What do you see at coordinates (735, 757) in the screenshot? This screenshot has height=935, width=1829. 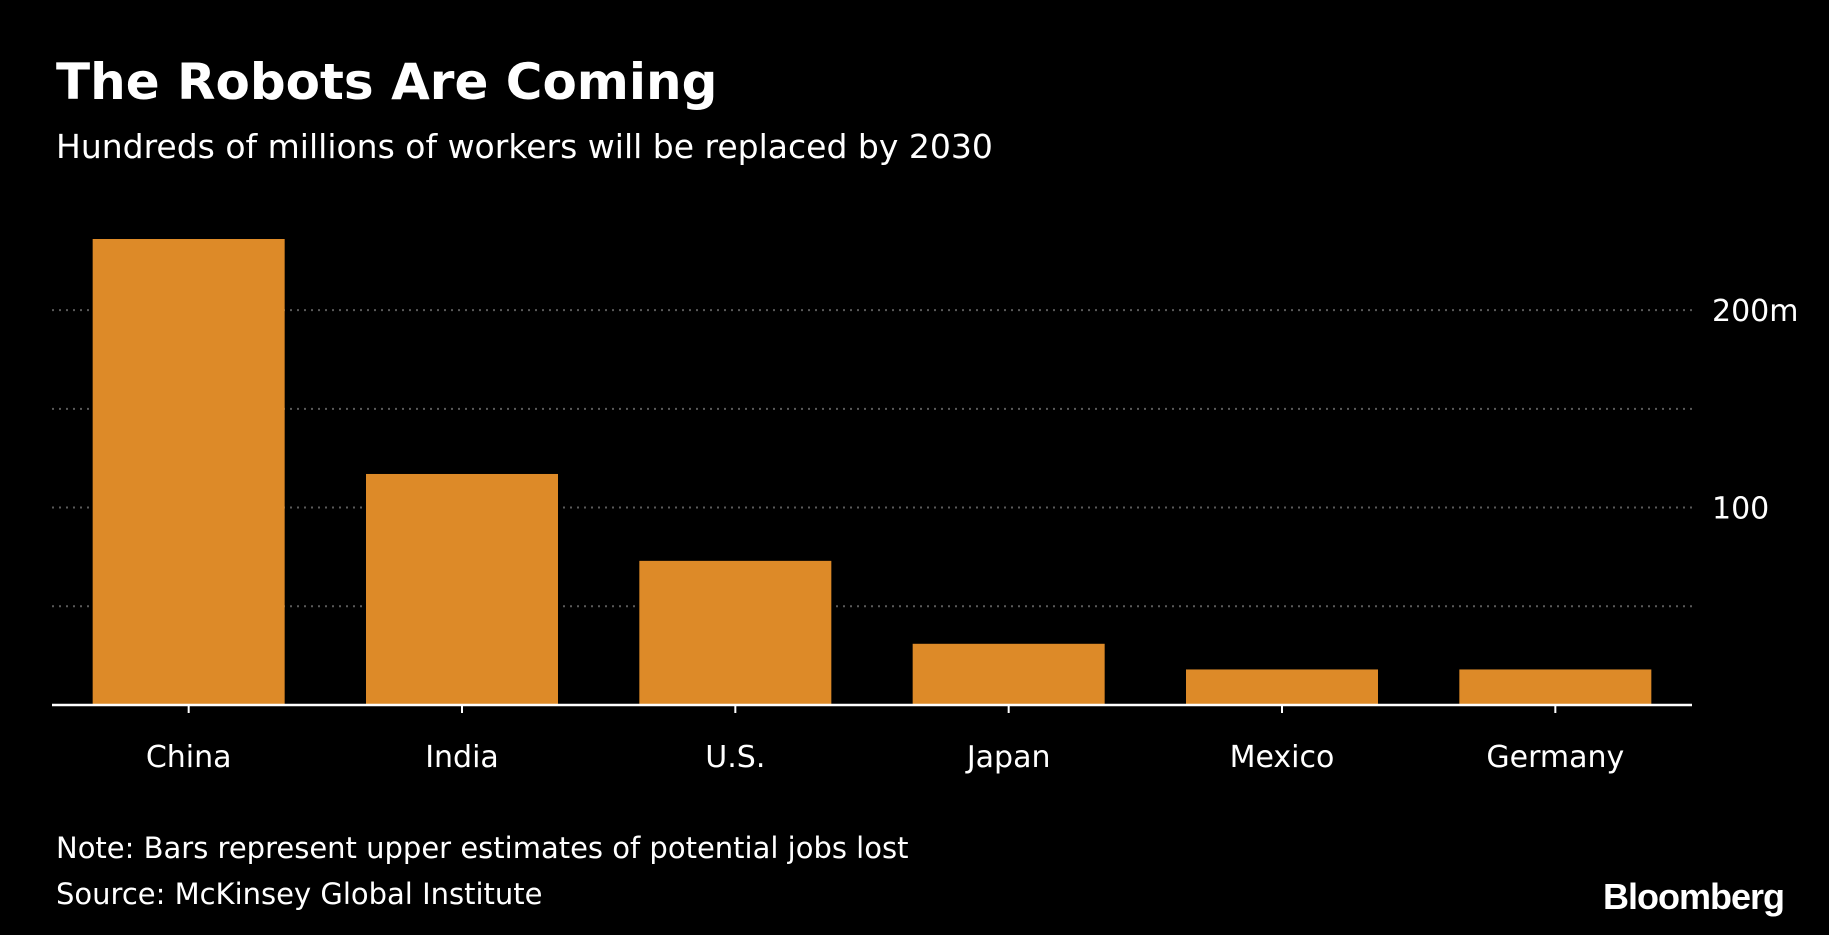 I see `x-tick-label: U.S.` at bounding box center [735, 757].